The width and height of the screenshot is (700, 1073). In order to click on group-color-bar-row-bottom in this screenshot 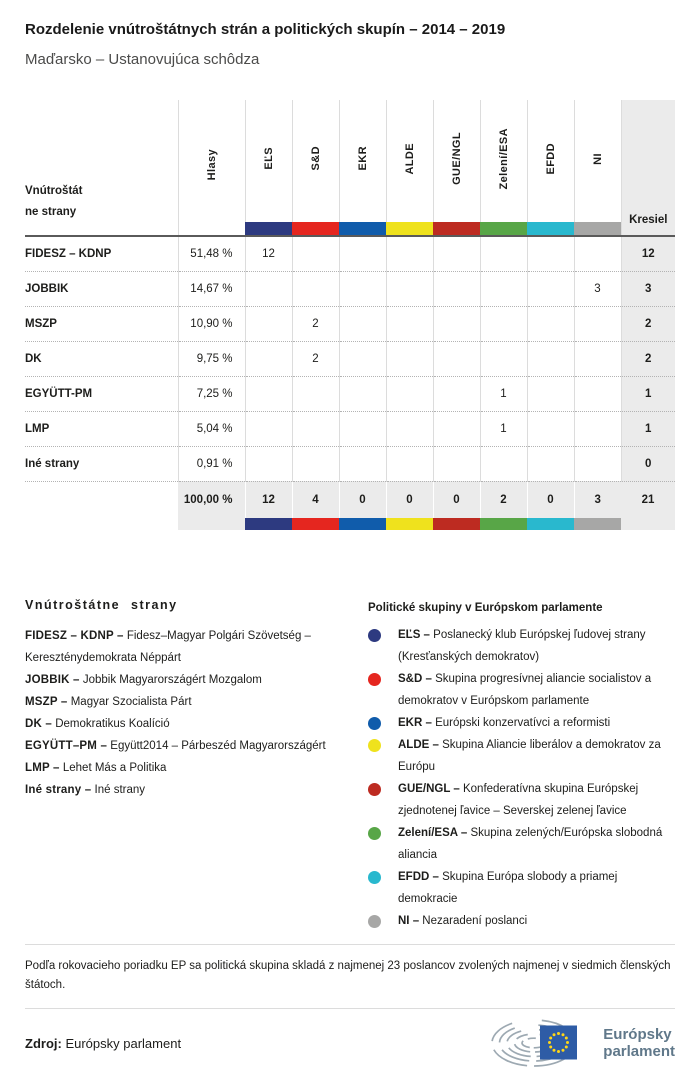, I will do `click(350, 524)`.